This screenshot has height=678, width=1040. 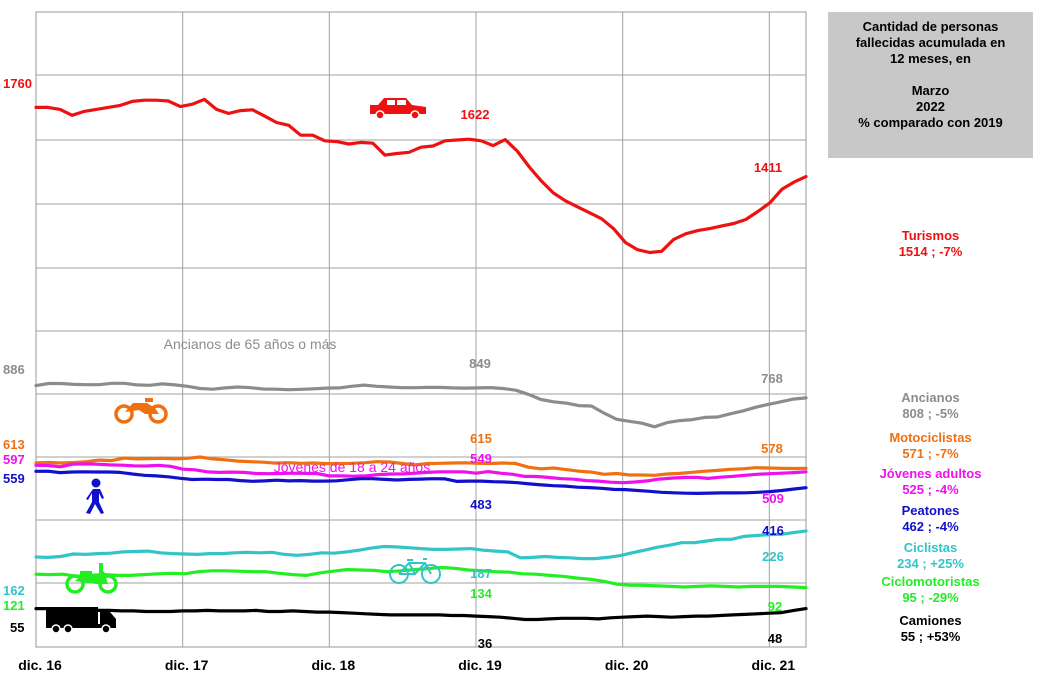 What do you see at coordinates (930, 489) in the screenshot?
I see `legend-value: 525 ; -4%` at bounding box center [930, 489].